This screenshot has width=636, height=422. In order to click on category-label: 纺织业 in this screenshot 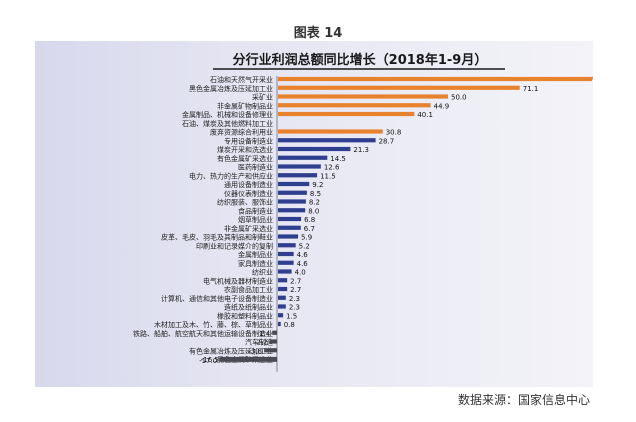, I will do `click(262, 272)`.